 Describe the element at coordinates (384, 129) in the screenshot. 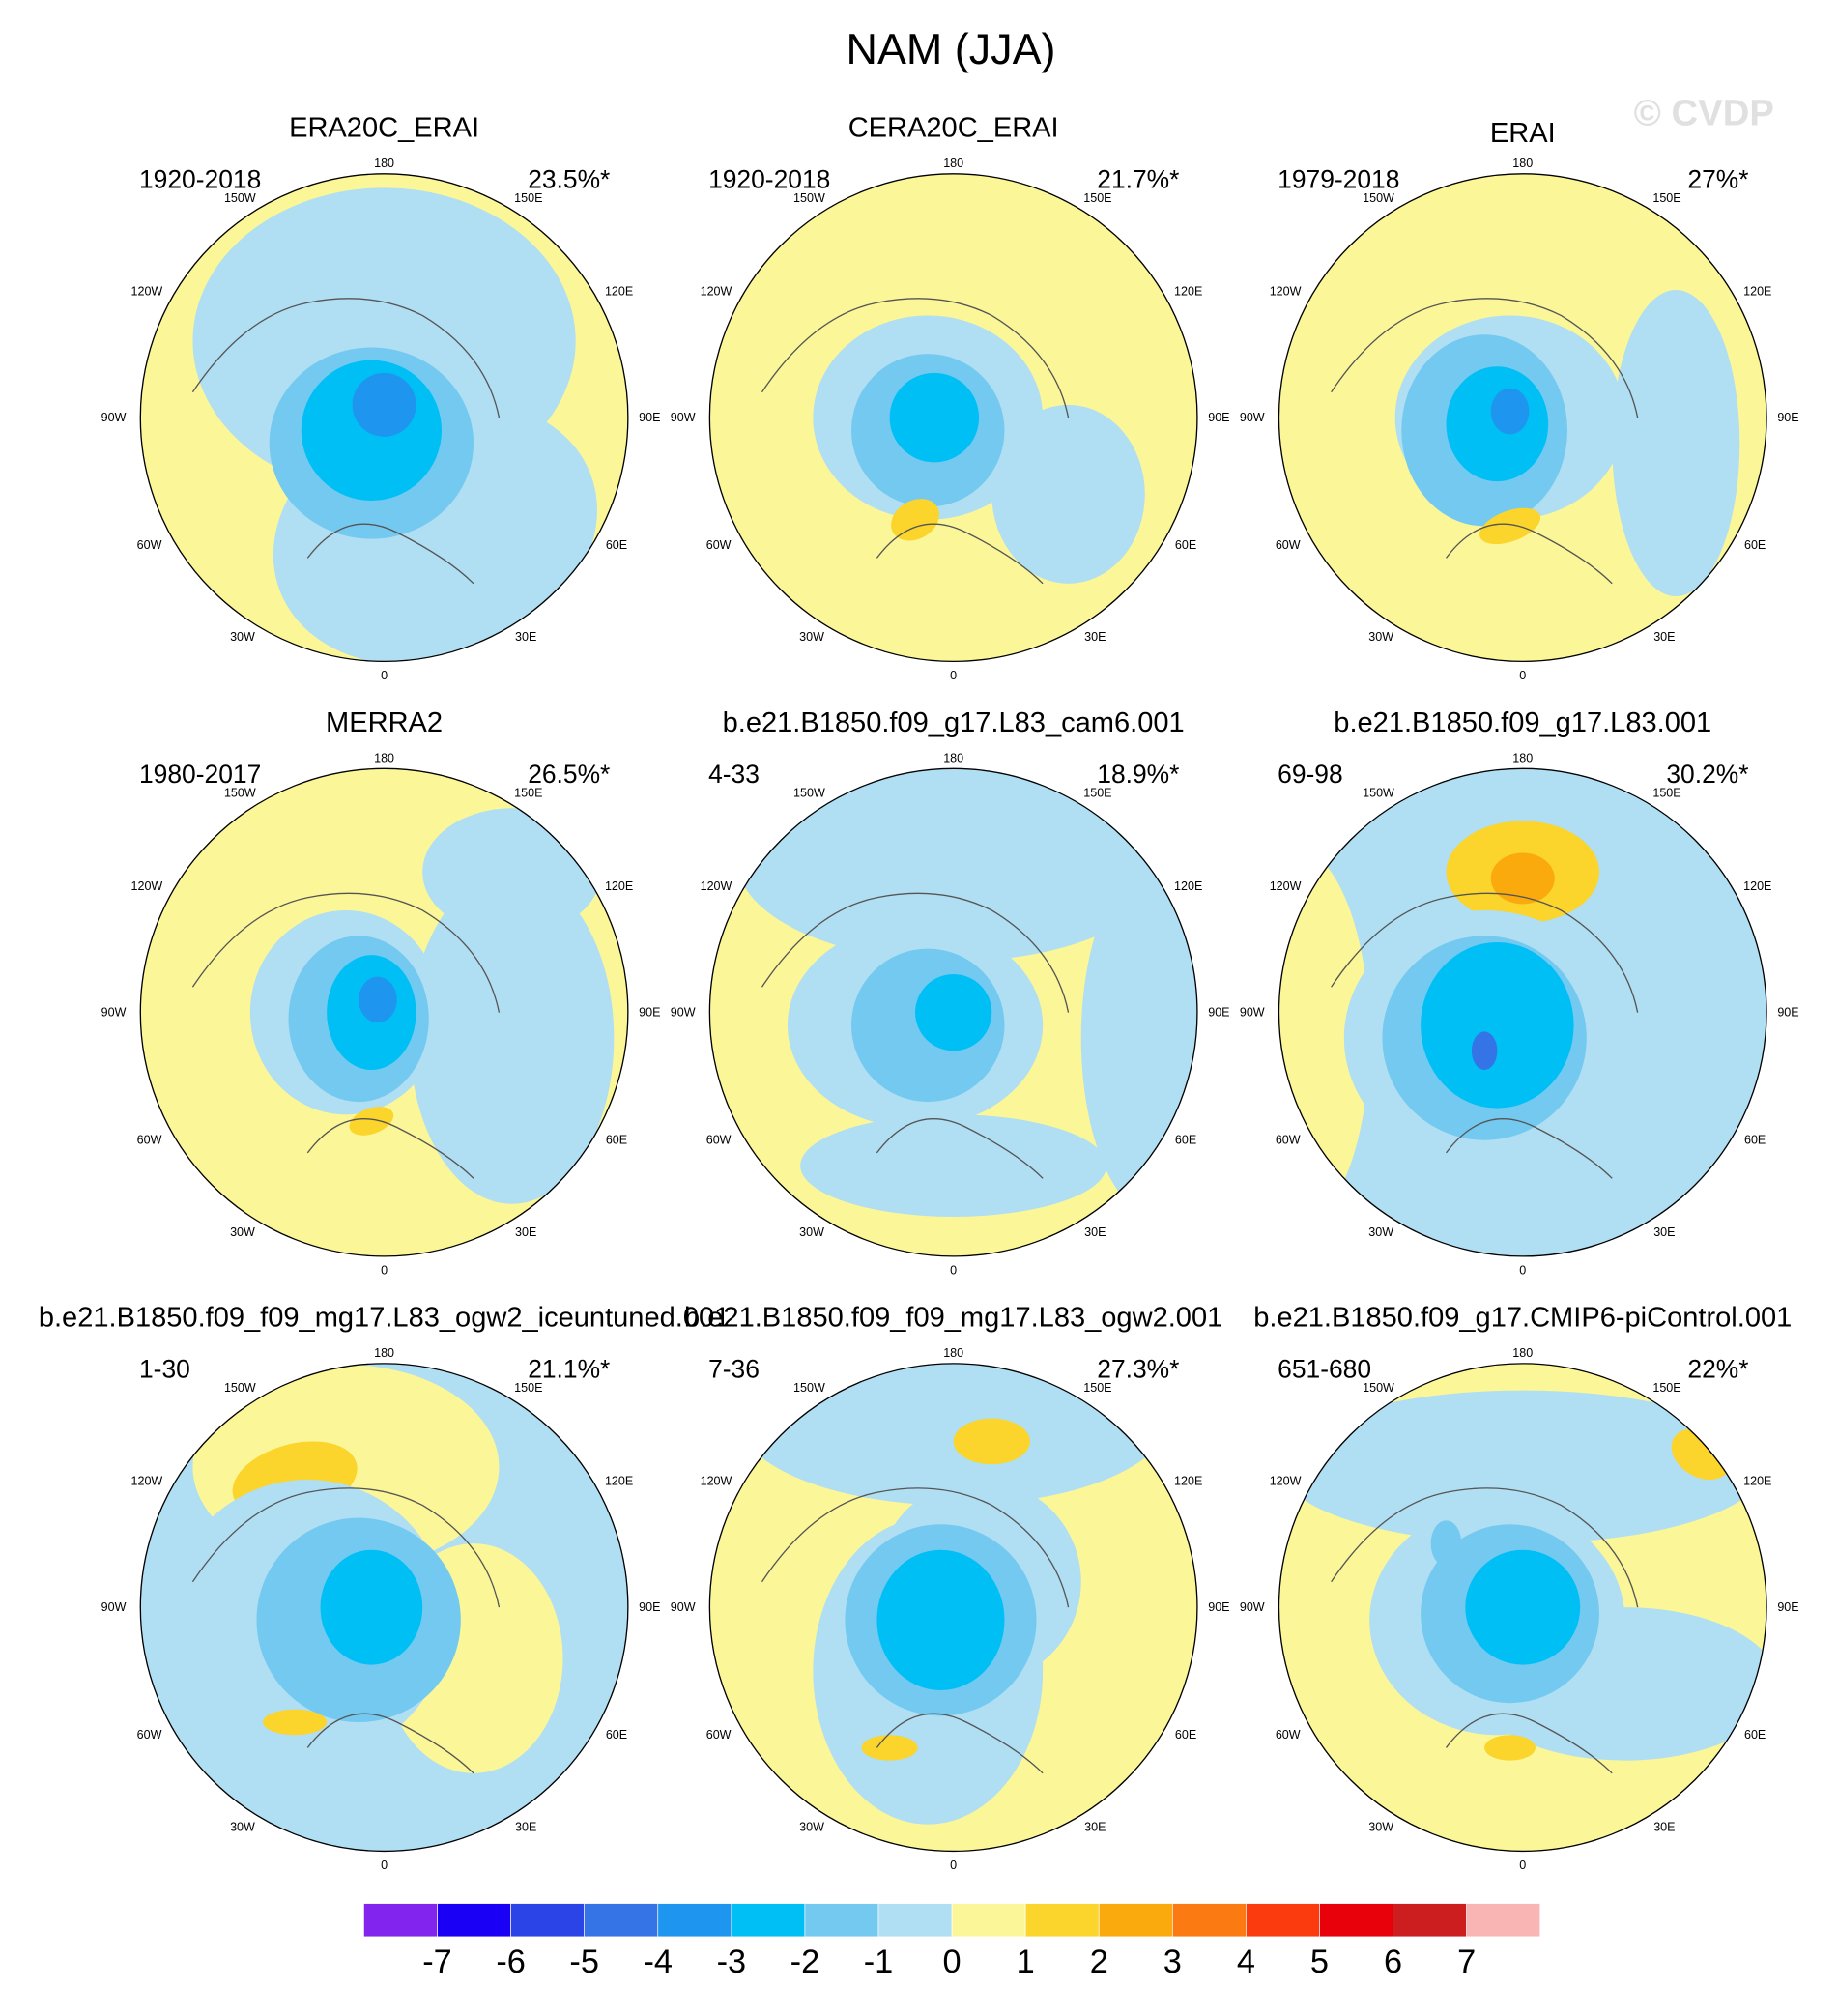

I see `panel-title: ERA20C_ERAI` at that location.